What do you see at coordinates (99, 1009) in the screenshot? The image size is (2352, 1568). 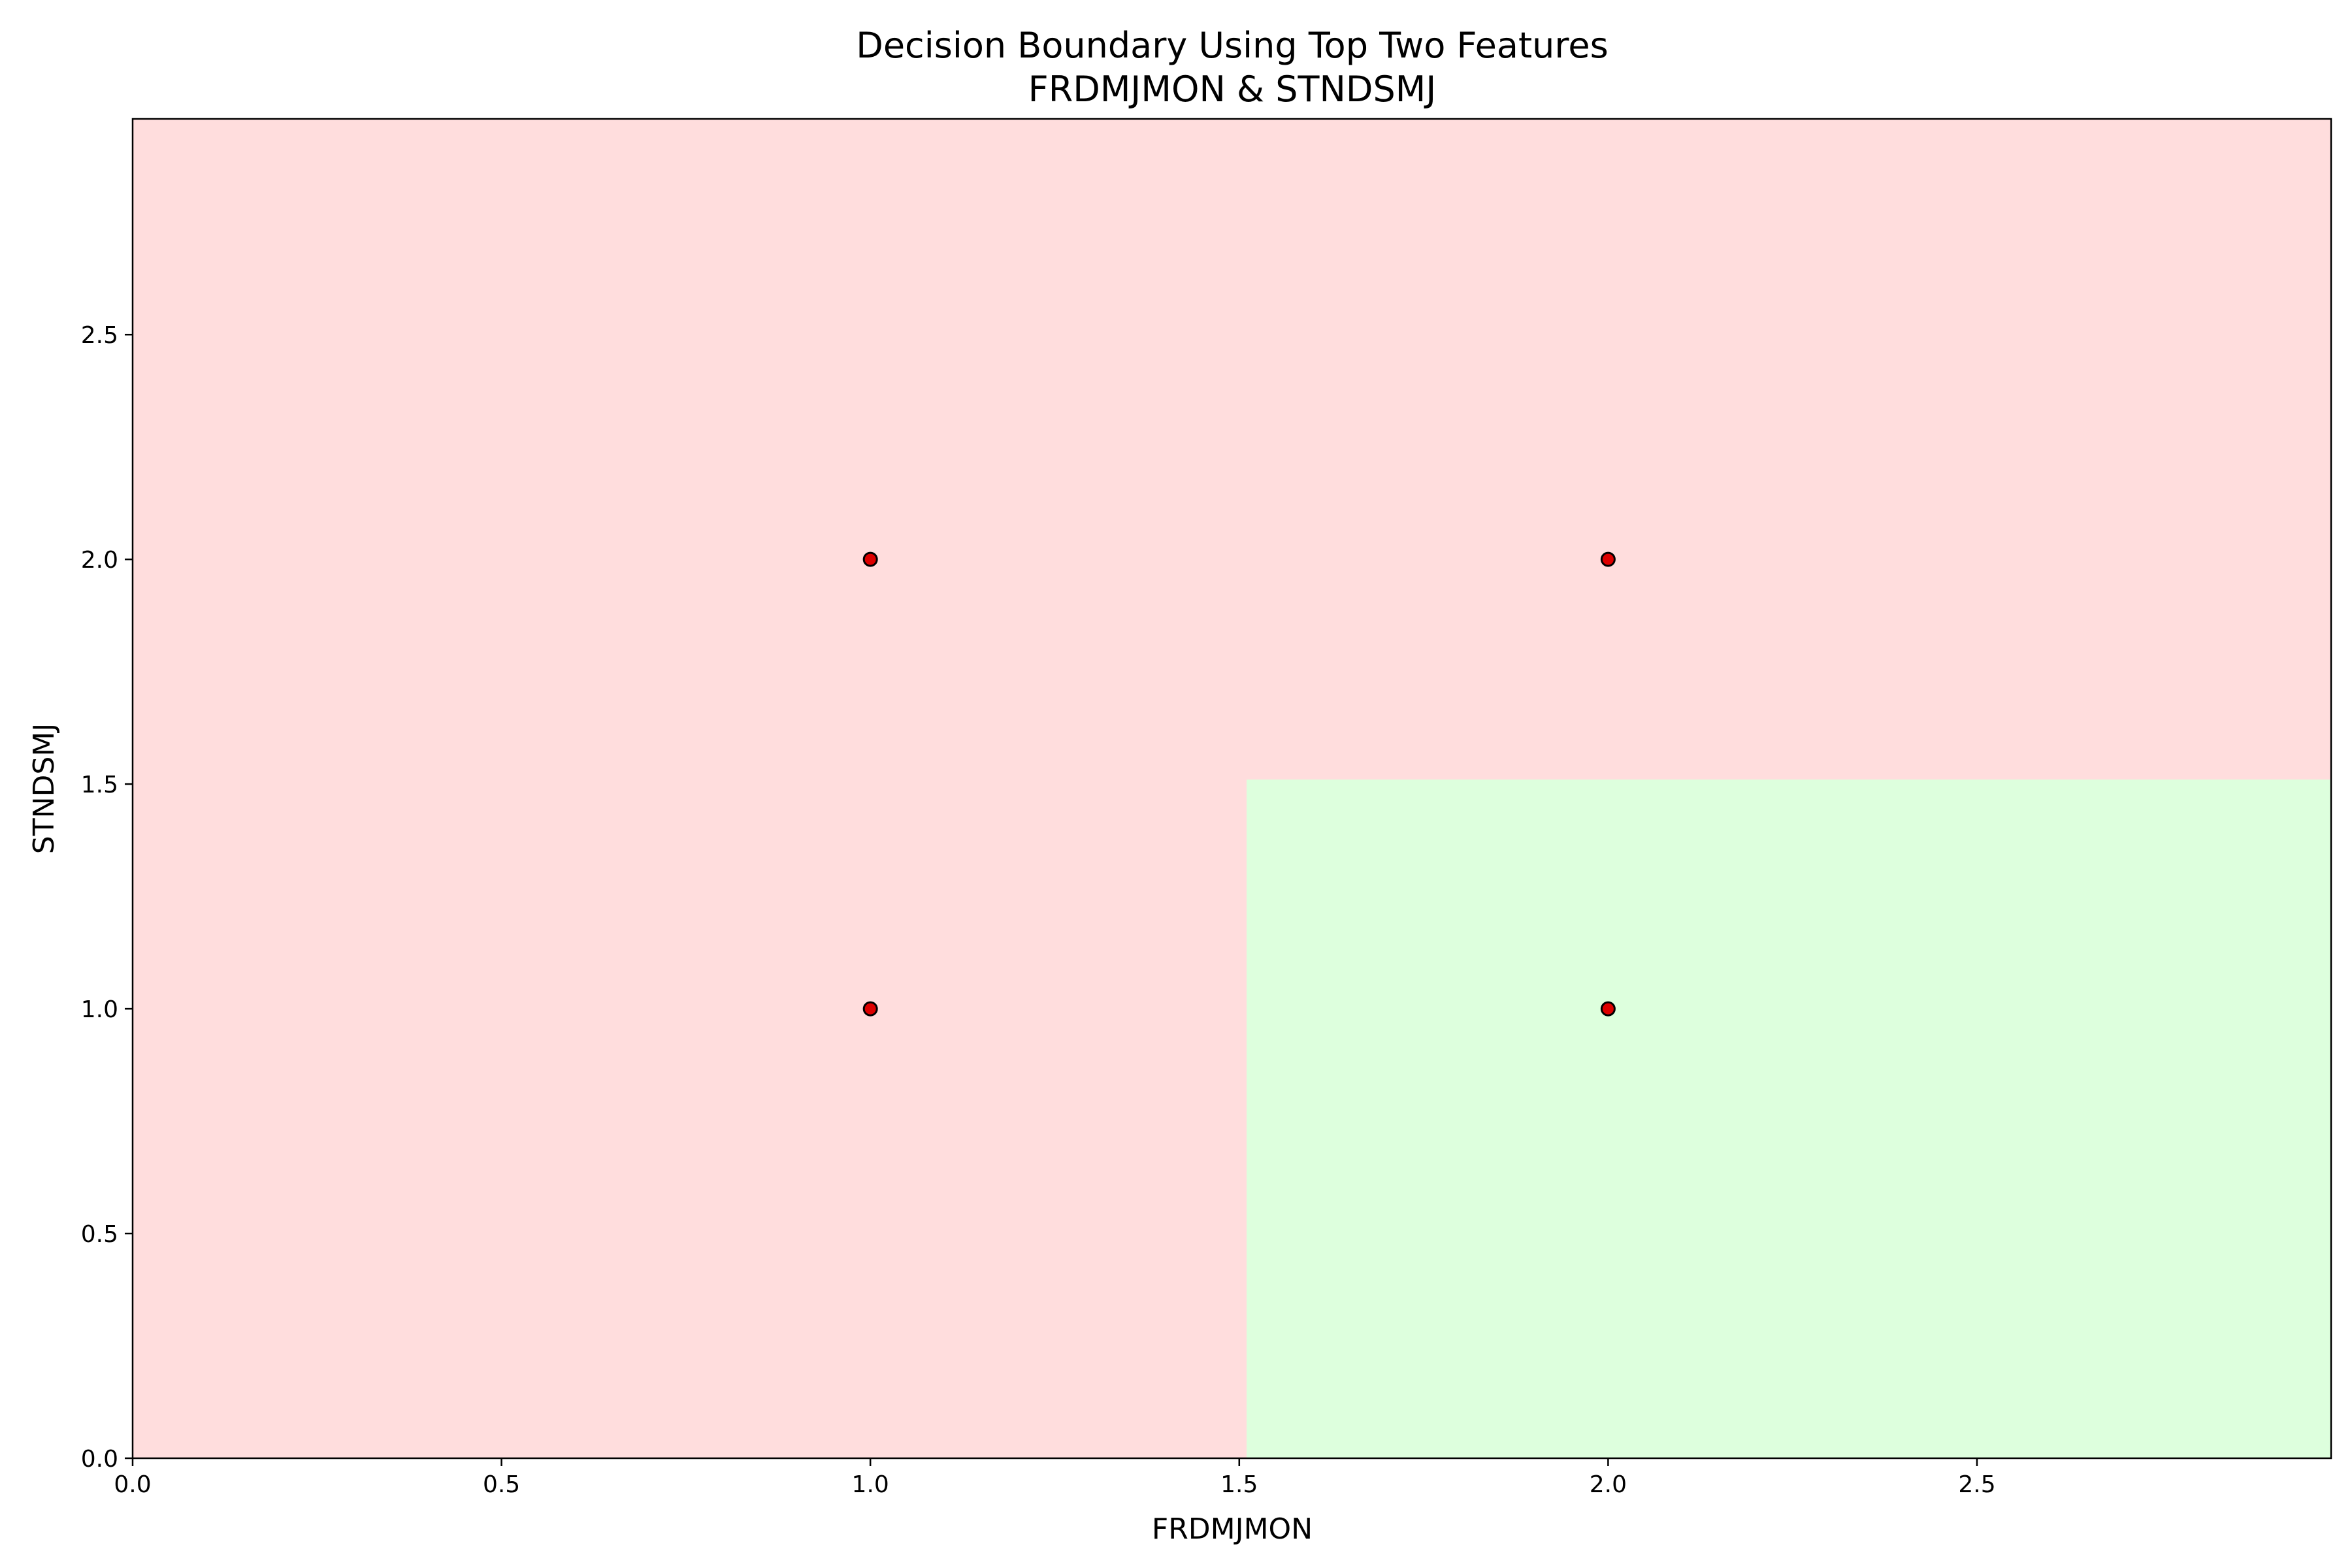 I see `y-tick-label: 1.0` at bounding box center [99, 1009].